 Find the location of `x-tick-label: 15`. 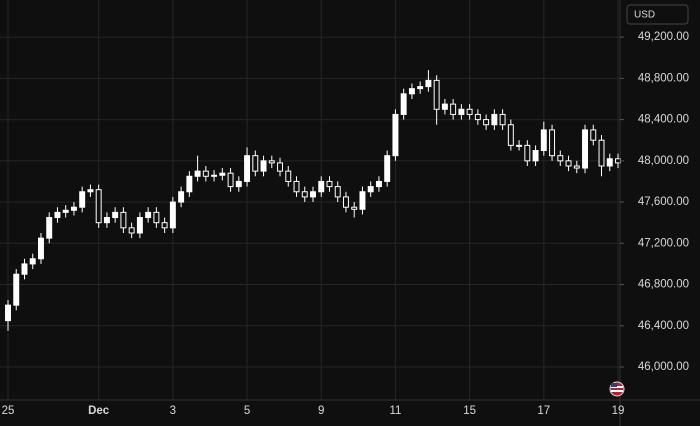

x-tick-label: 15 is located at coordinates (469, 411).